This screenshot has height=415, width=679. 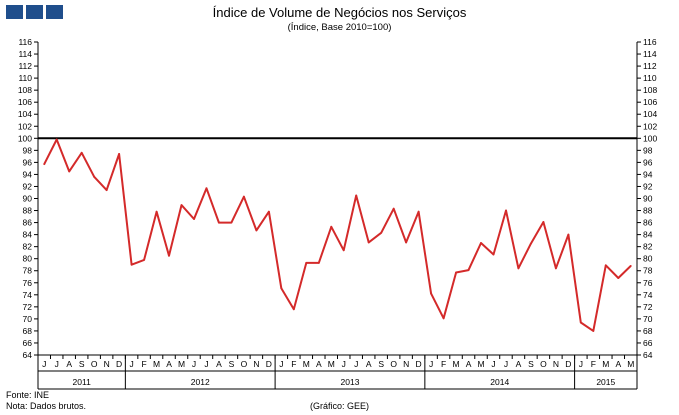 I want to click on y-tick-label-left: 68, so click(x=28, y=331).